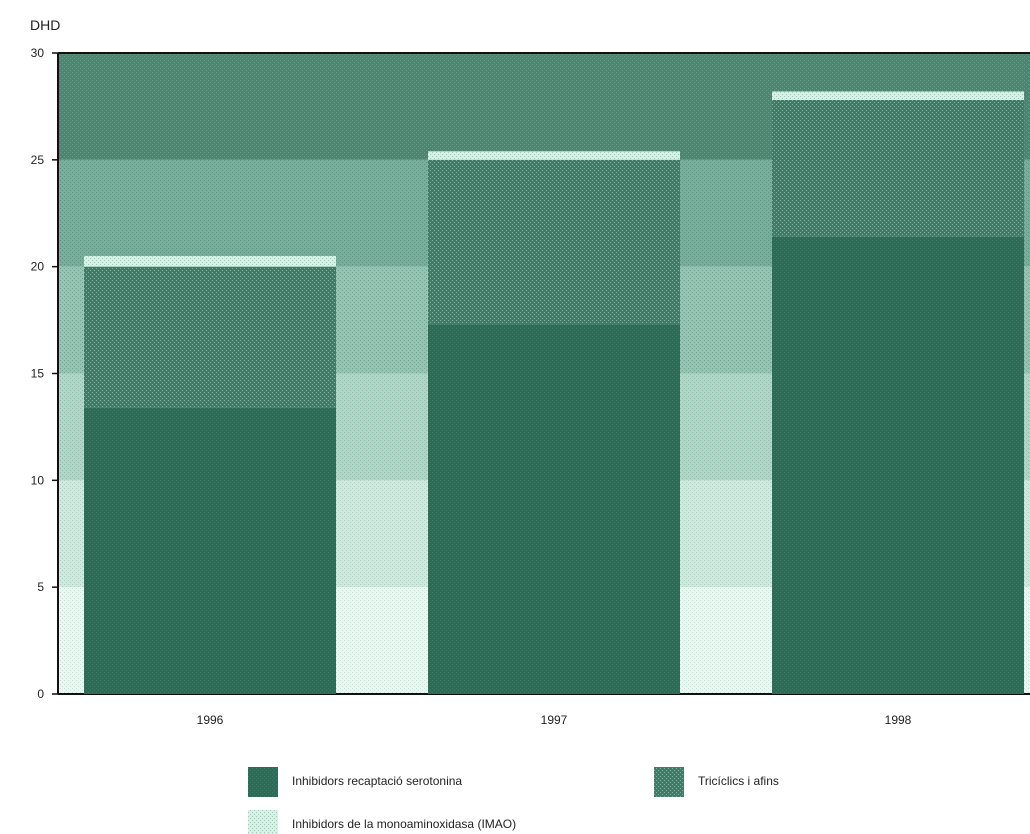  I want to click on x-tick-label: 1998, so click(898, 720).